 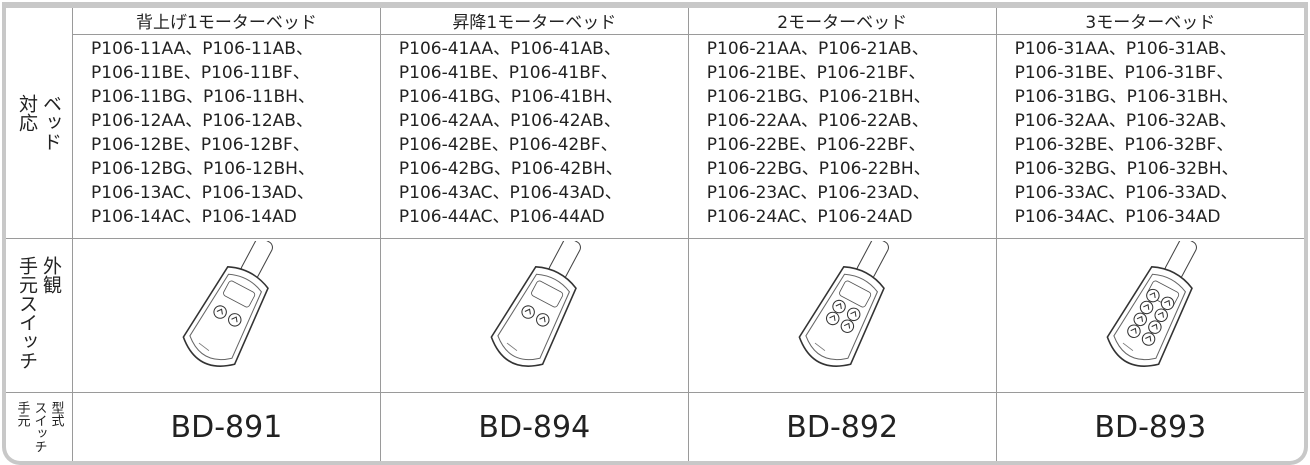 What do you see at coordinates (1126, 192) in the screenshot?
I see `model-line: P106-33AC、P106-33AD、` at bounding box center [1126, 192].